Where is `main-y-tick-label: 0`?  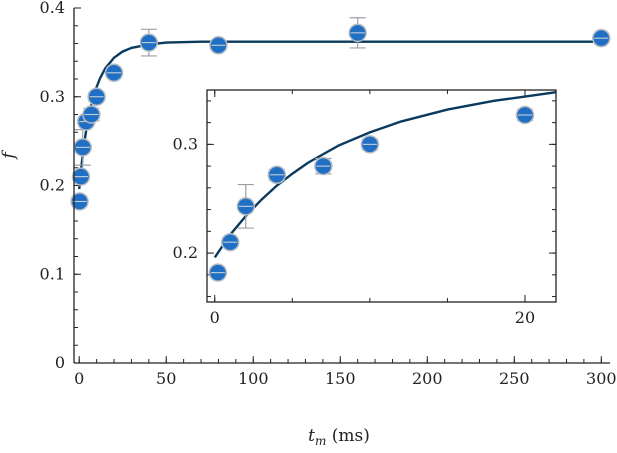 main-y-tick-label: 0 is located at coordinates (60, 362).